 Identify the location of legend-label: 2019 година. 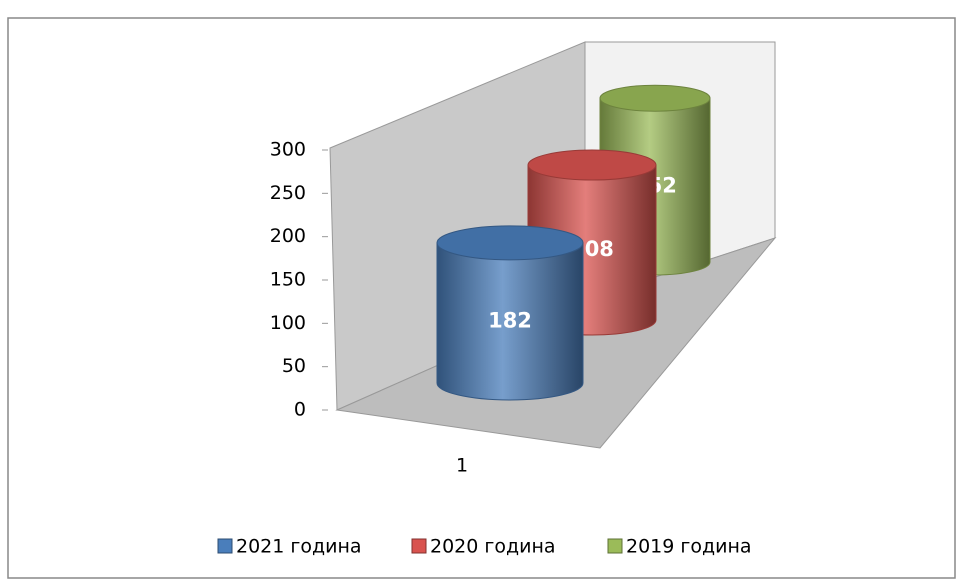
(689, 547).